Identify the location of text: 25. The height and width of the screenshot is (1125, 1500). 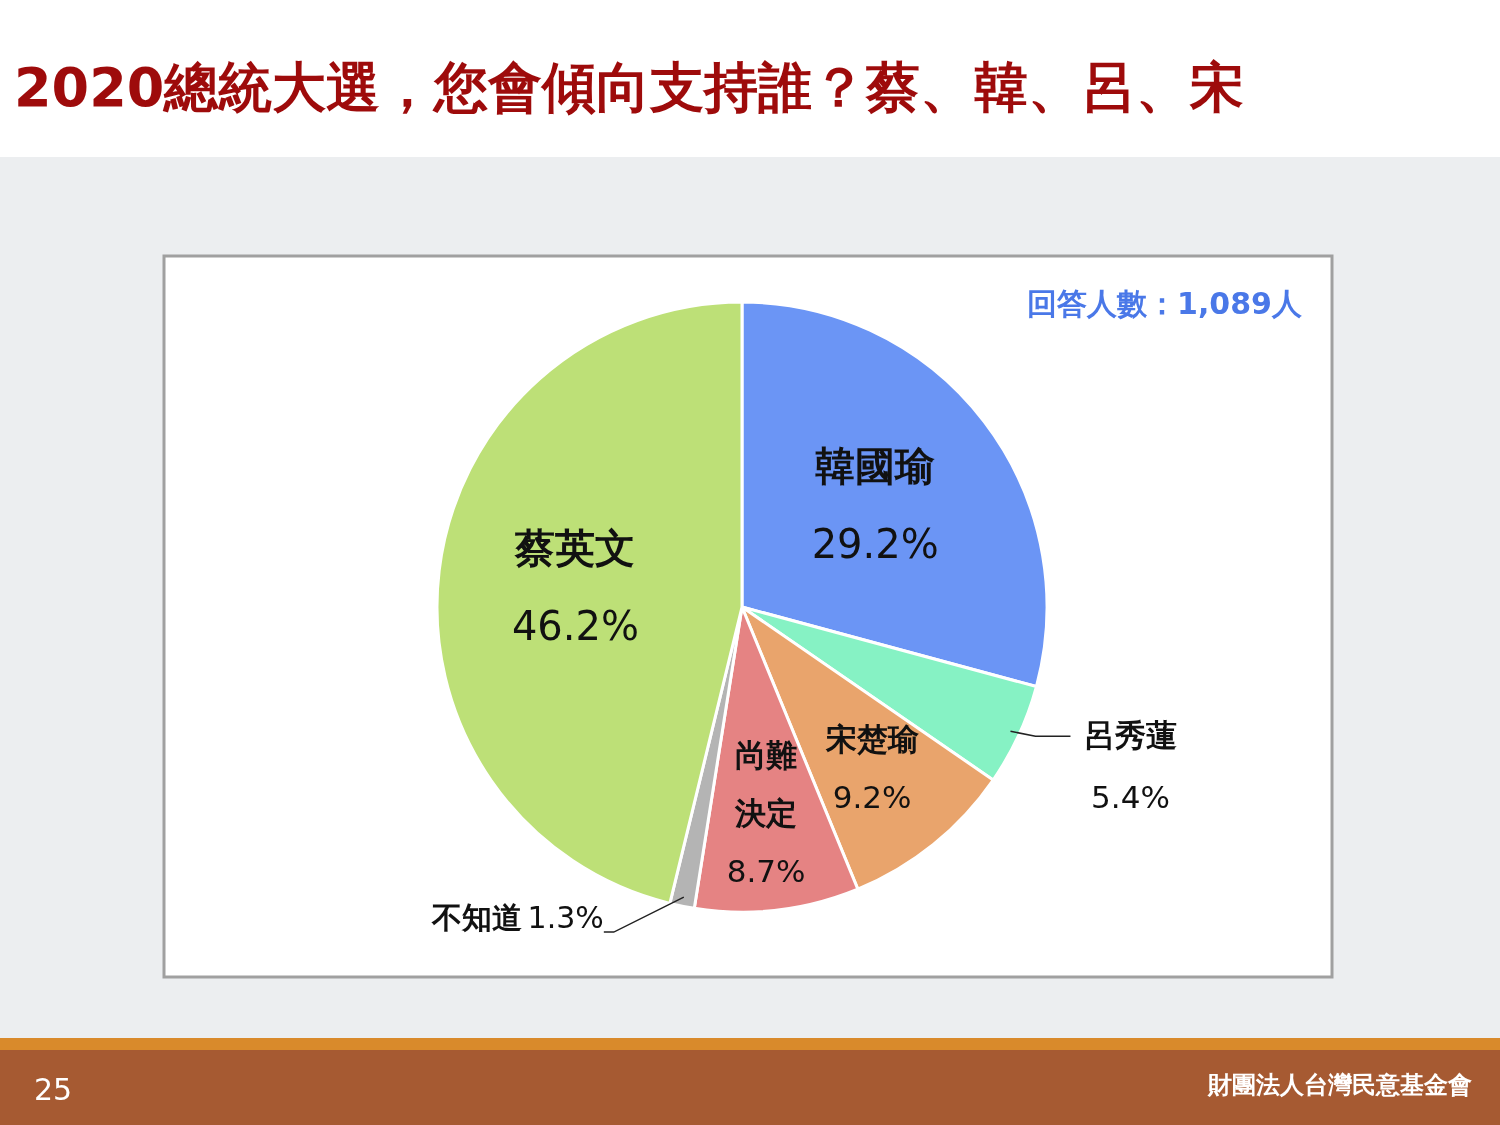
(53, 1089).